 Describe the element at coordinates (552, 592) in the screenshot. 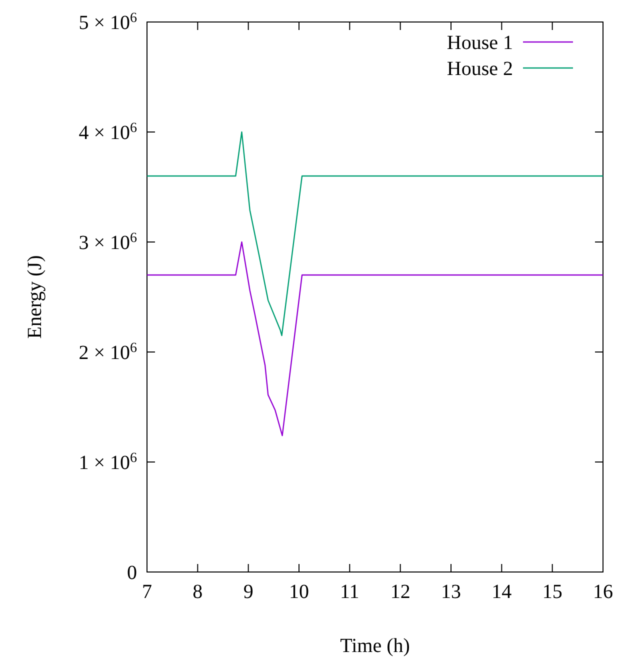

I see `x-tick-label: 15` at that location.